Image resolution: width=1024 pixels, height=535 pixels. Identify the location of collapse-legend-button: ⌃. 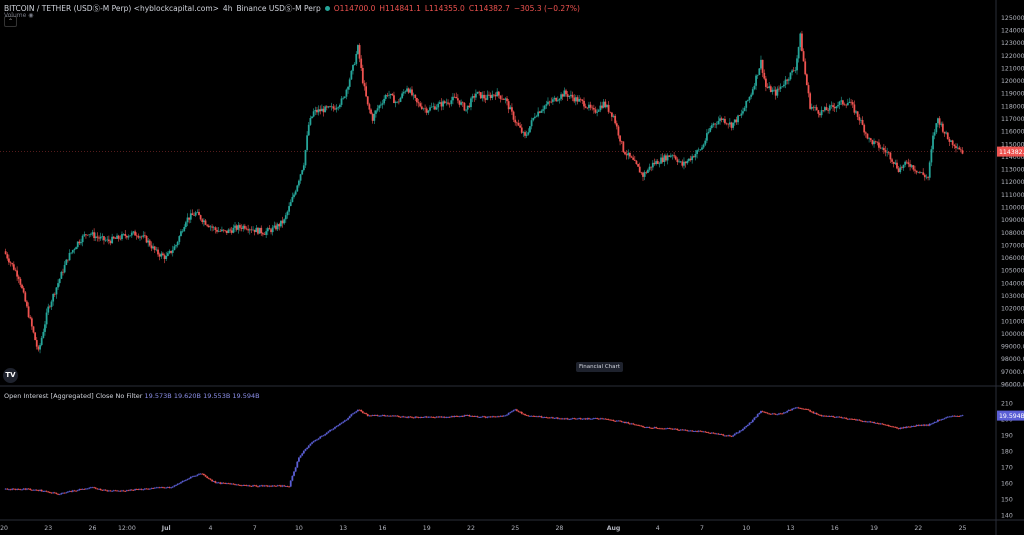
(10, 21).